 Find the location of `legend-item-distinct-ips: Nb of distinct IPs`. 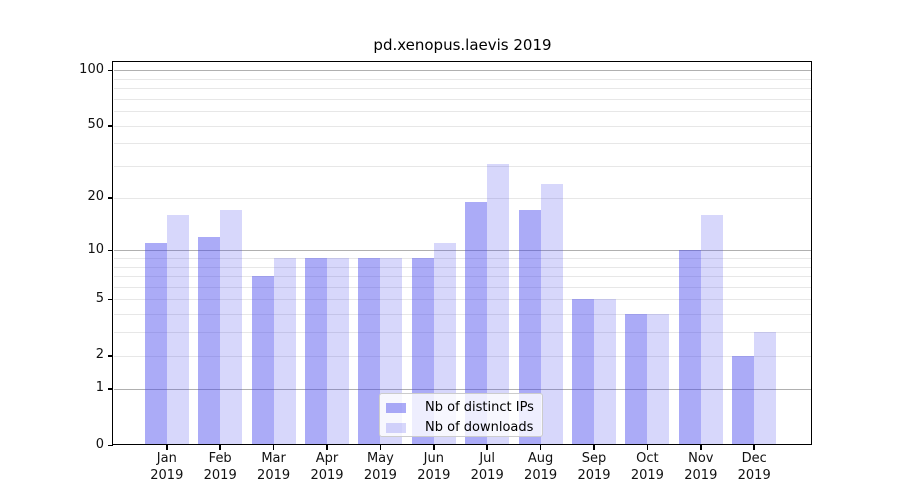

legend-item-distinct-ips: Nb of distinct IPs is located at coordinates (464, 407).